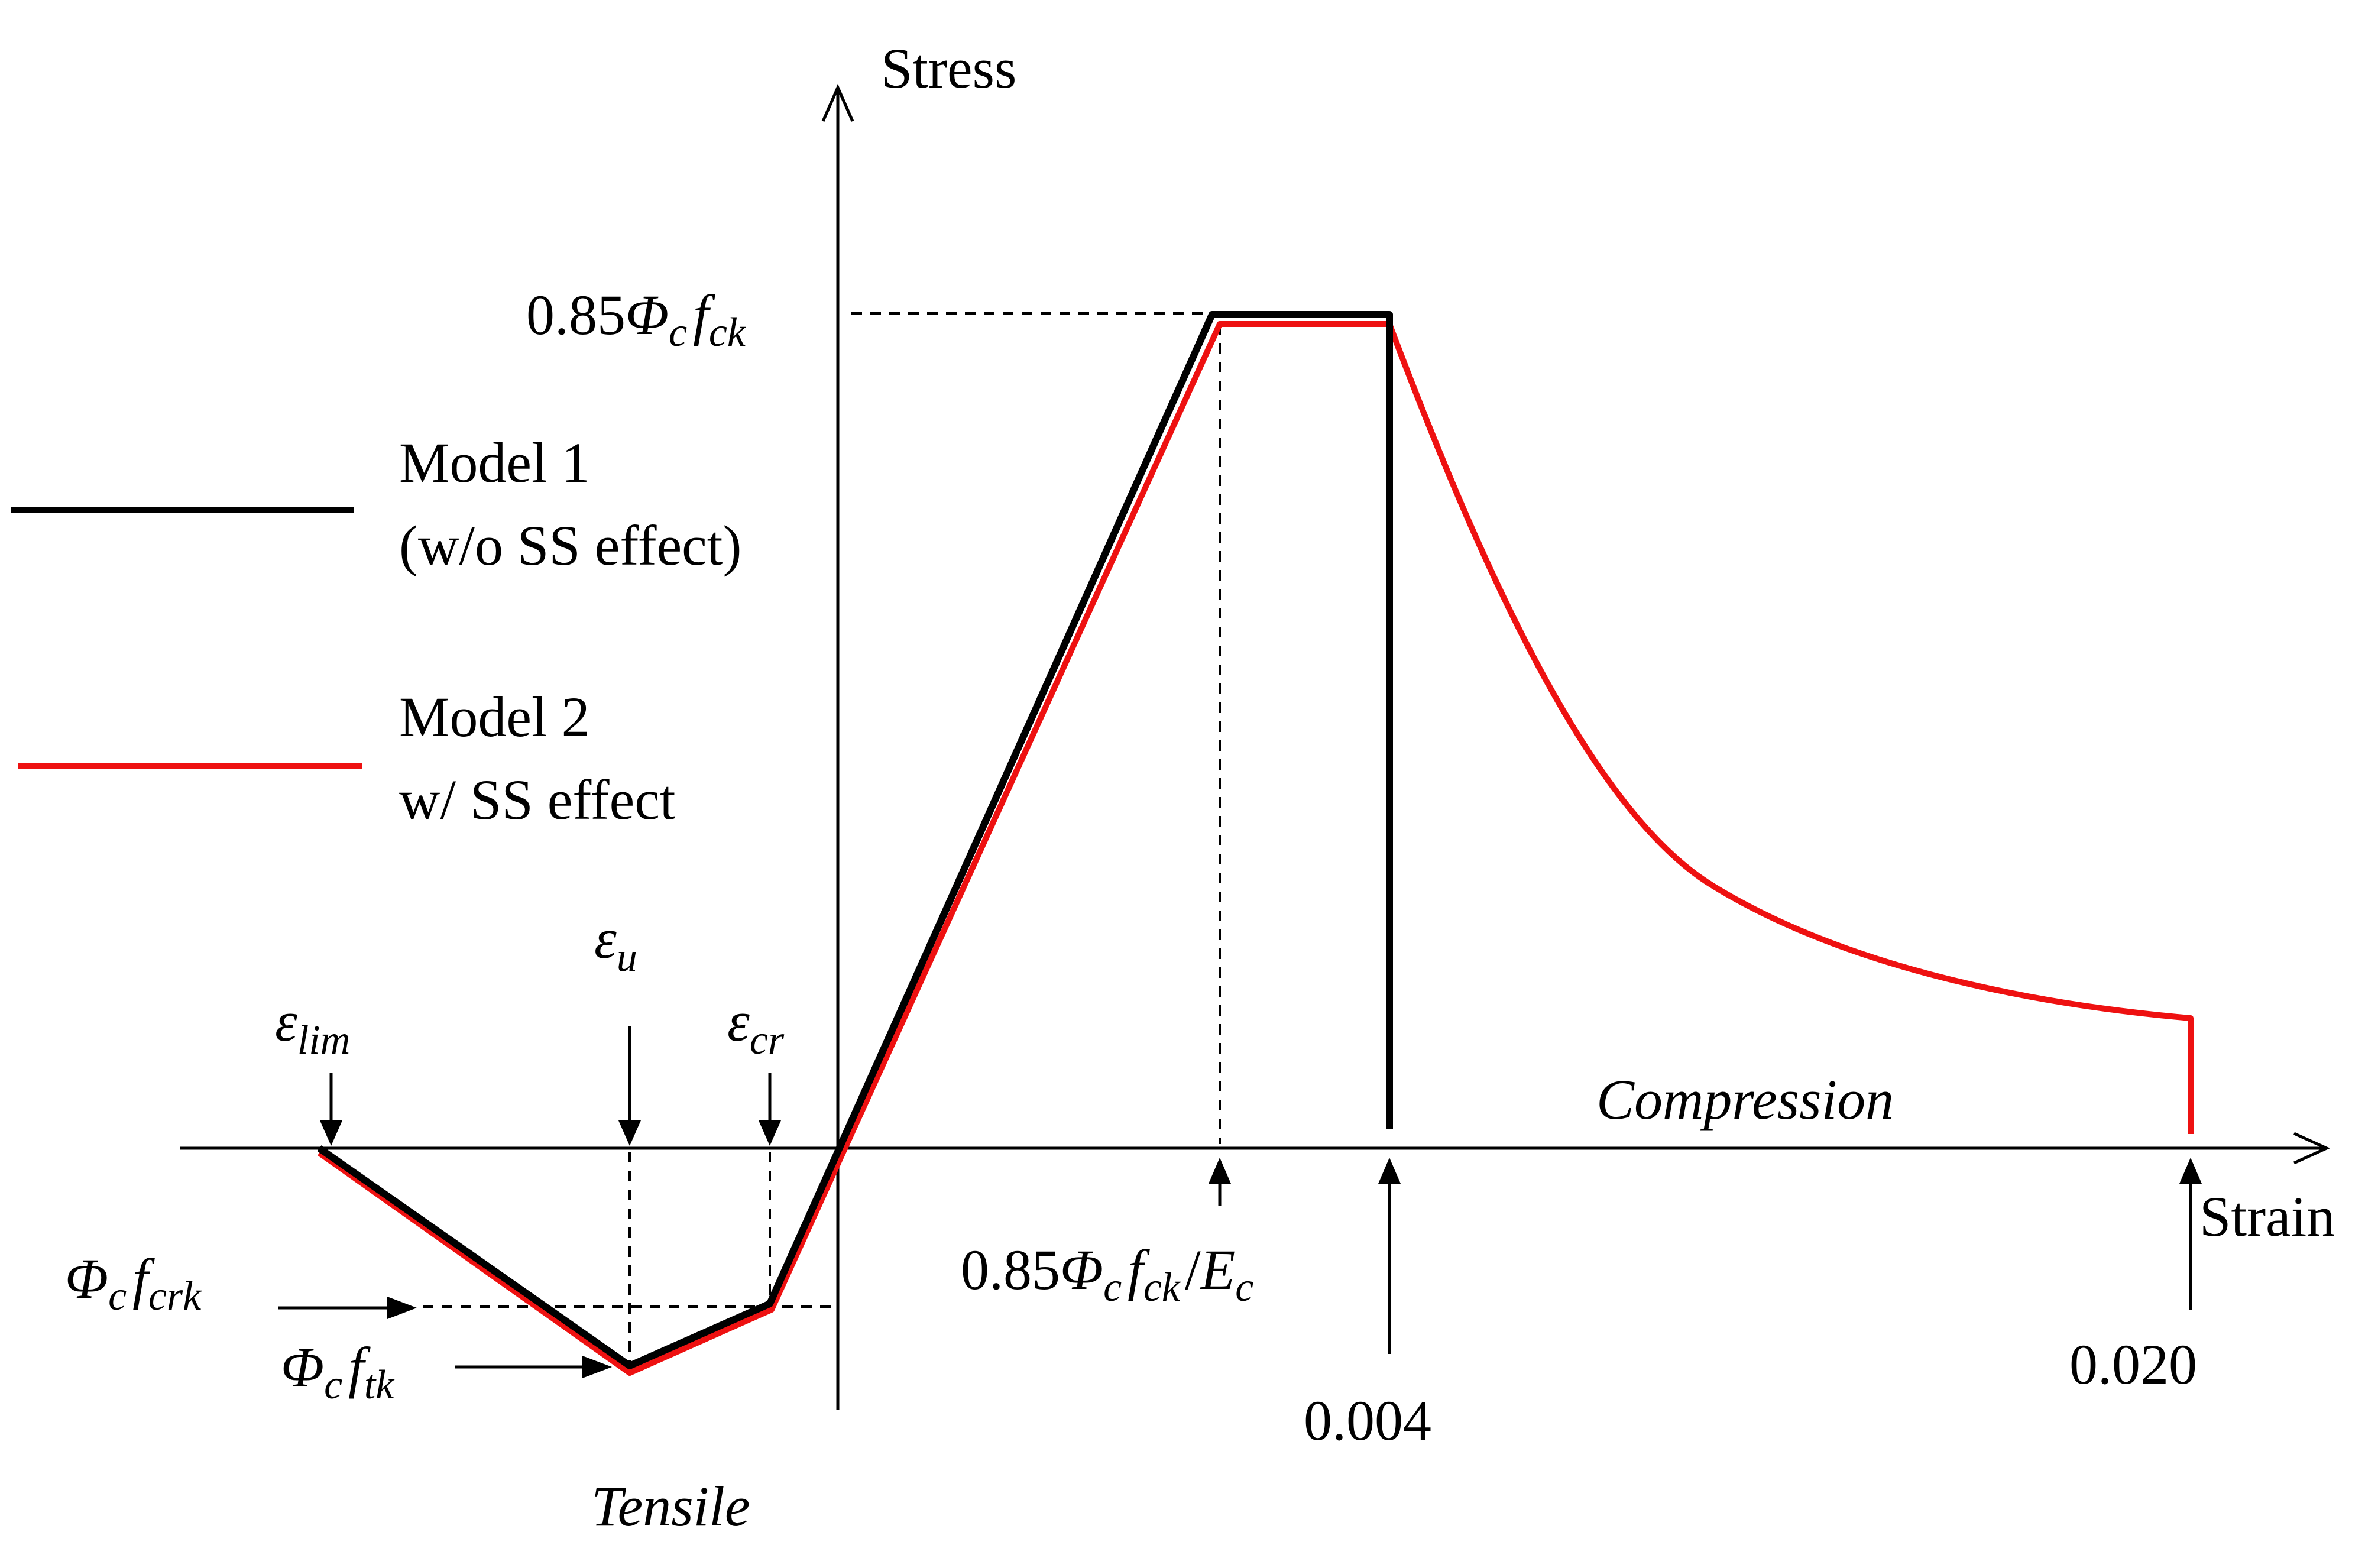 This screenshot has width=2378, height=1568. Describe the element at coordinates (331, 1109) in the screenshot. I see `eps-lim-arrow` at that location.